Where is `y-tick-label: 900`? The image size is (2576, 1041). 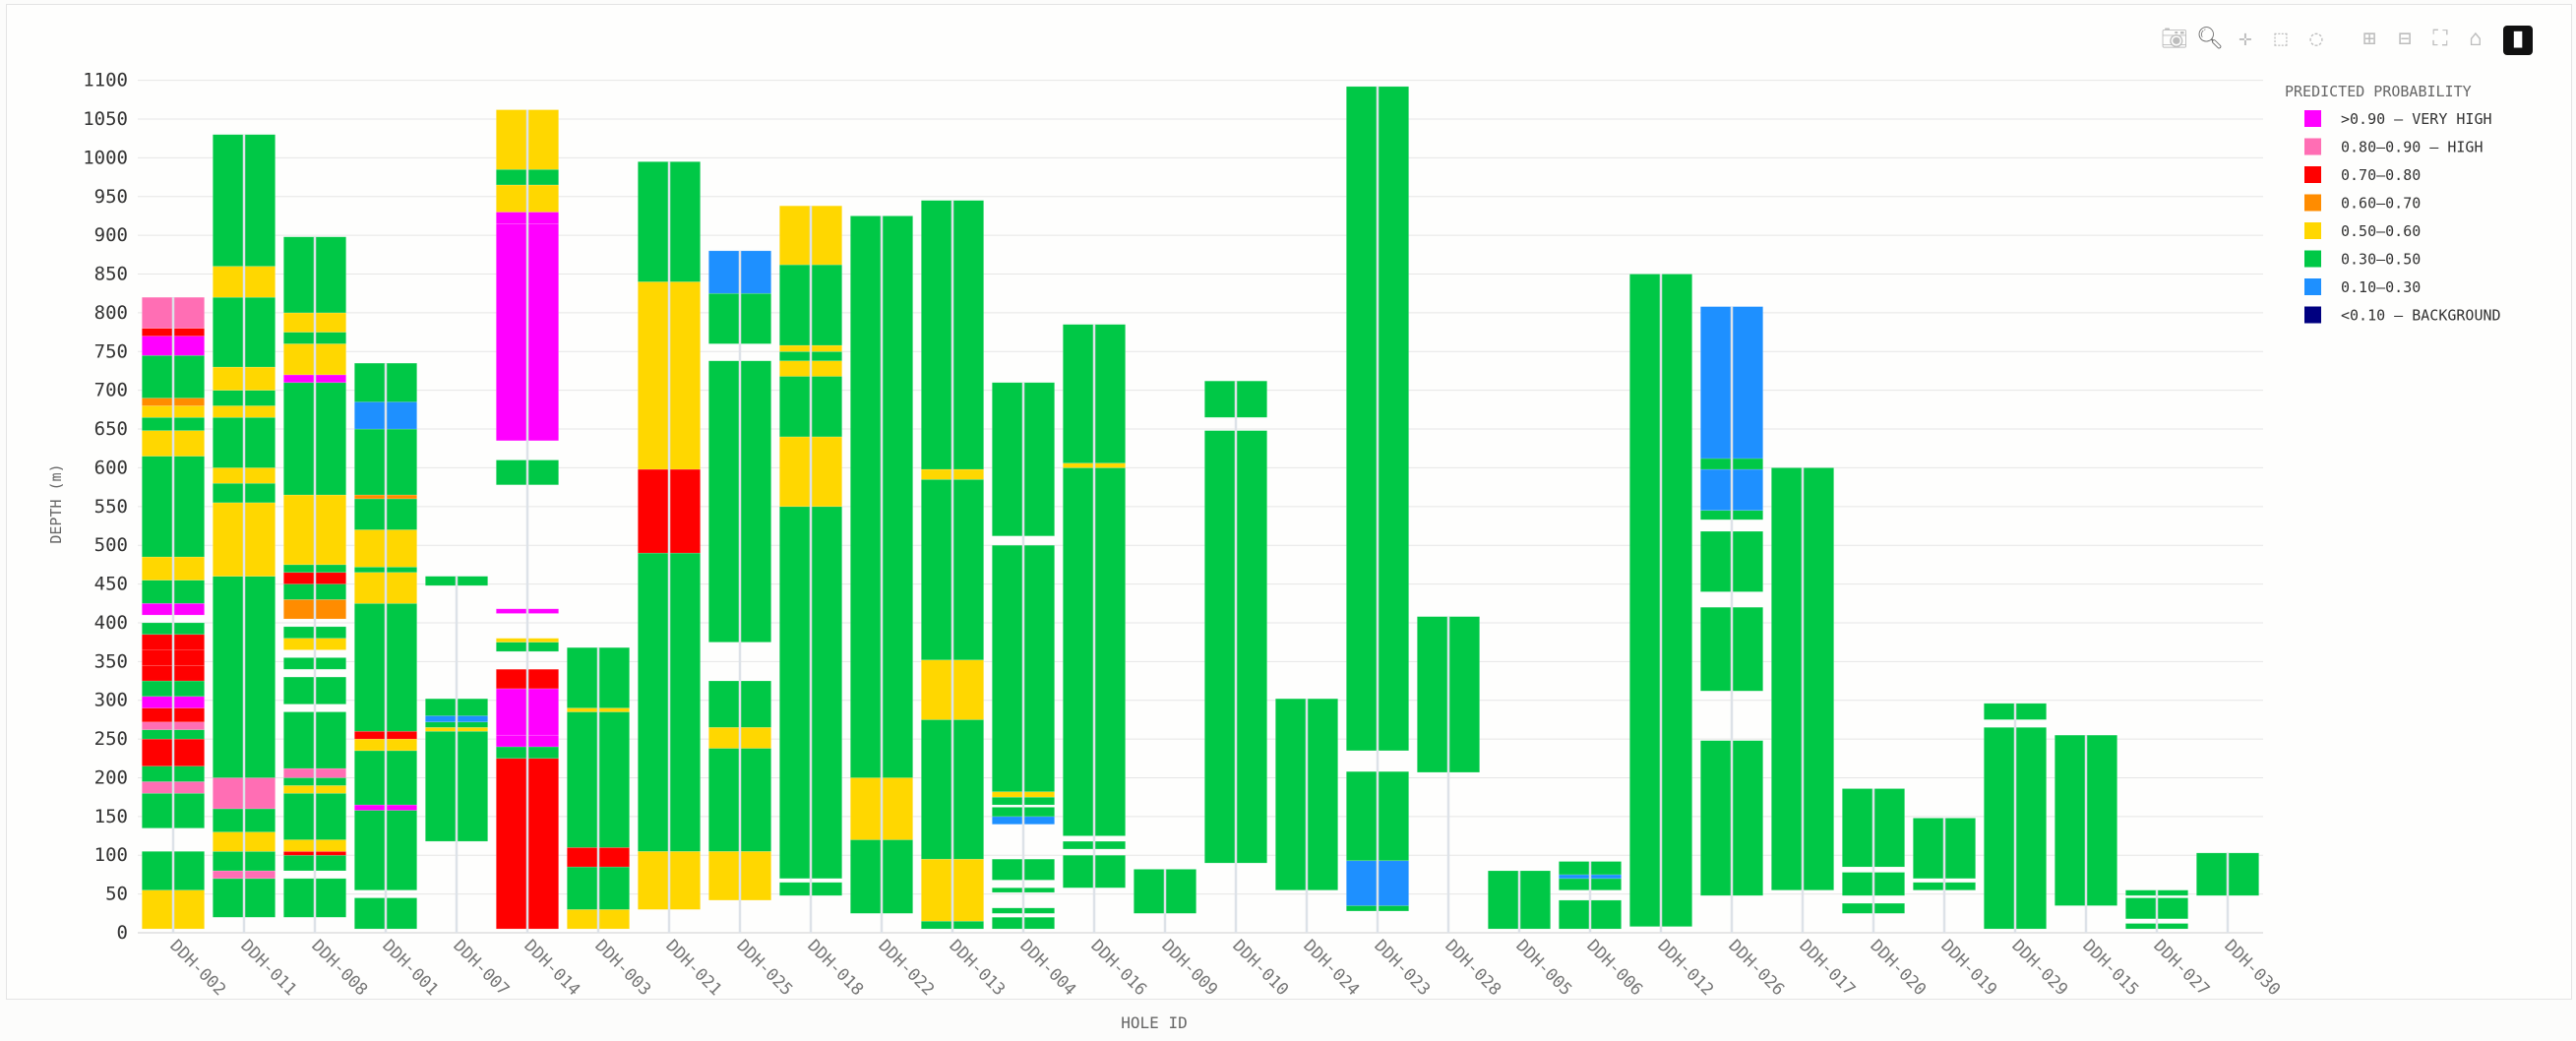
y-tick-label: 900 is located at coordinates (111, 235).